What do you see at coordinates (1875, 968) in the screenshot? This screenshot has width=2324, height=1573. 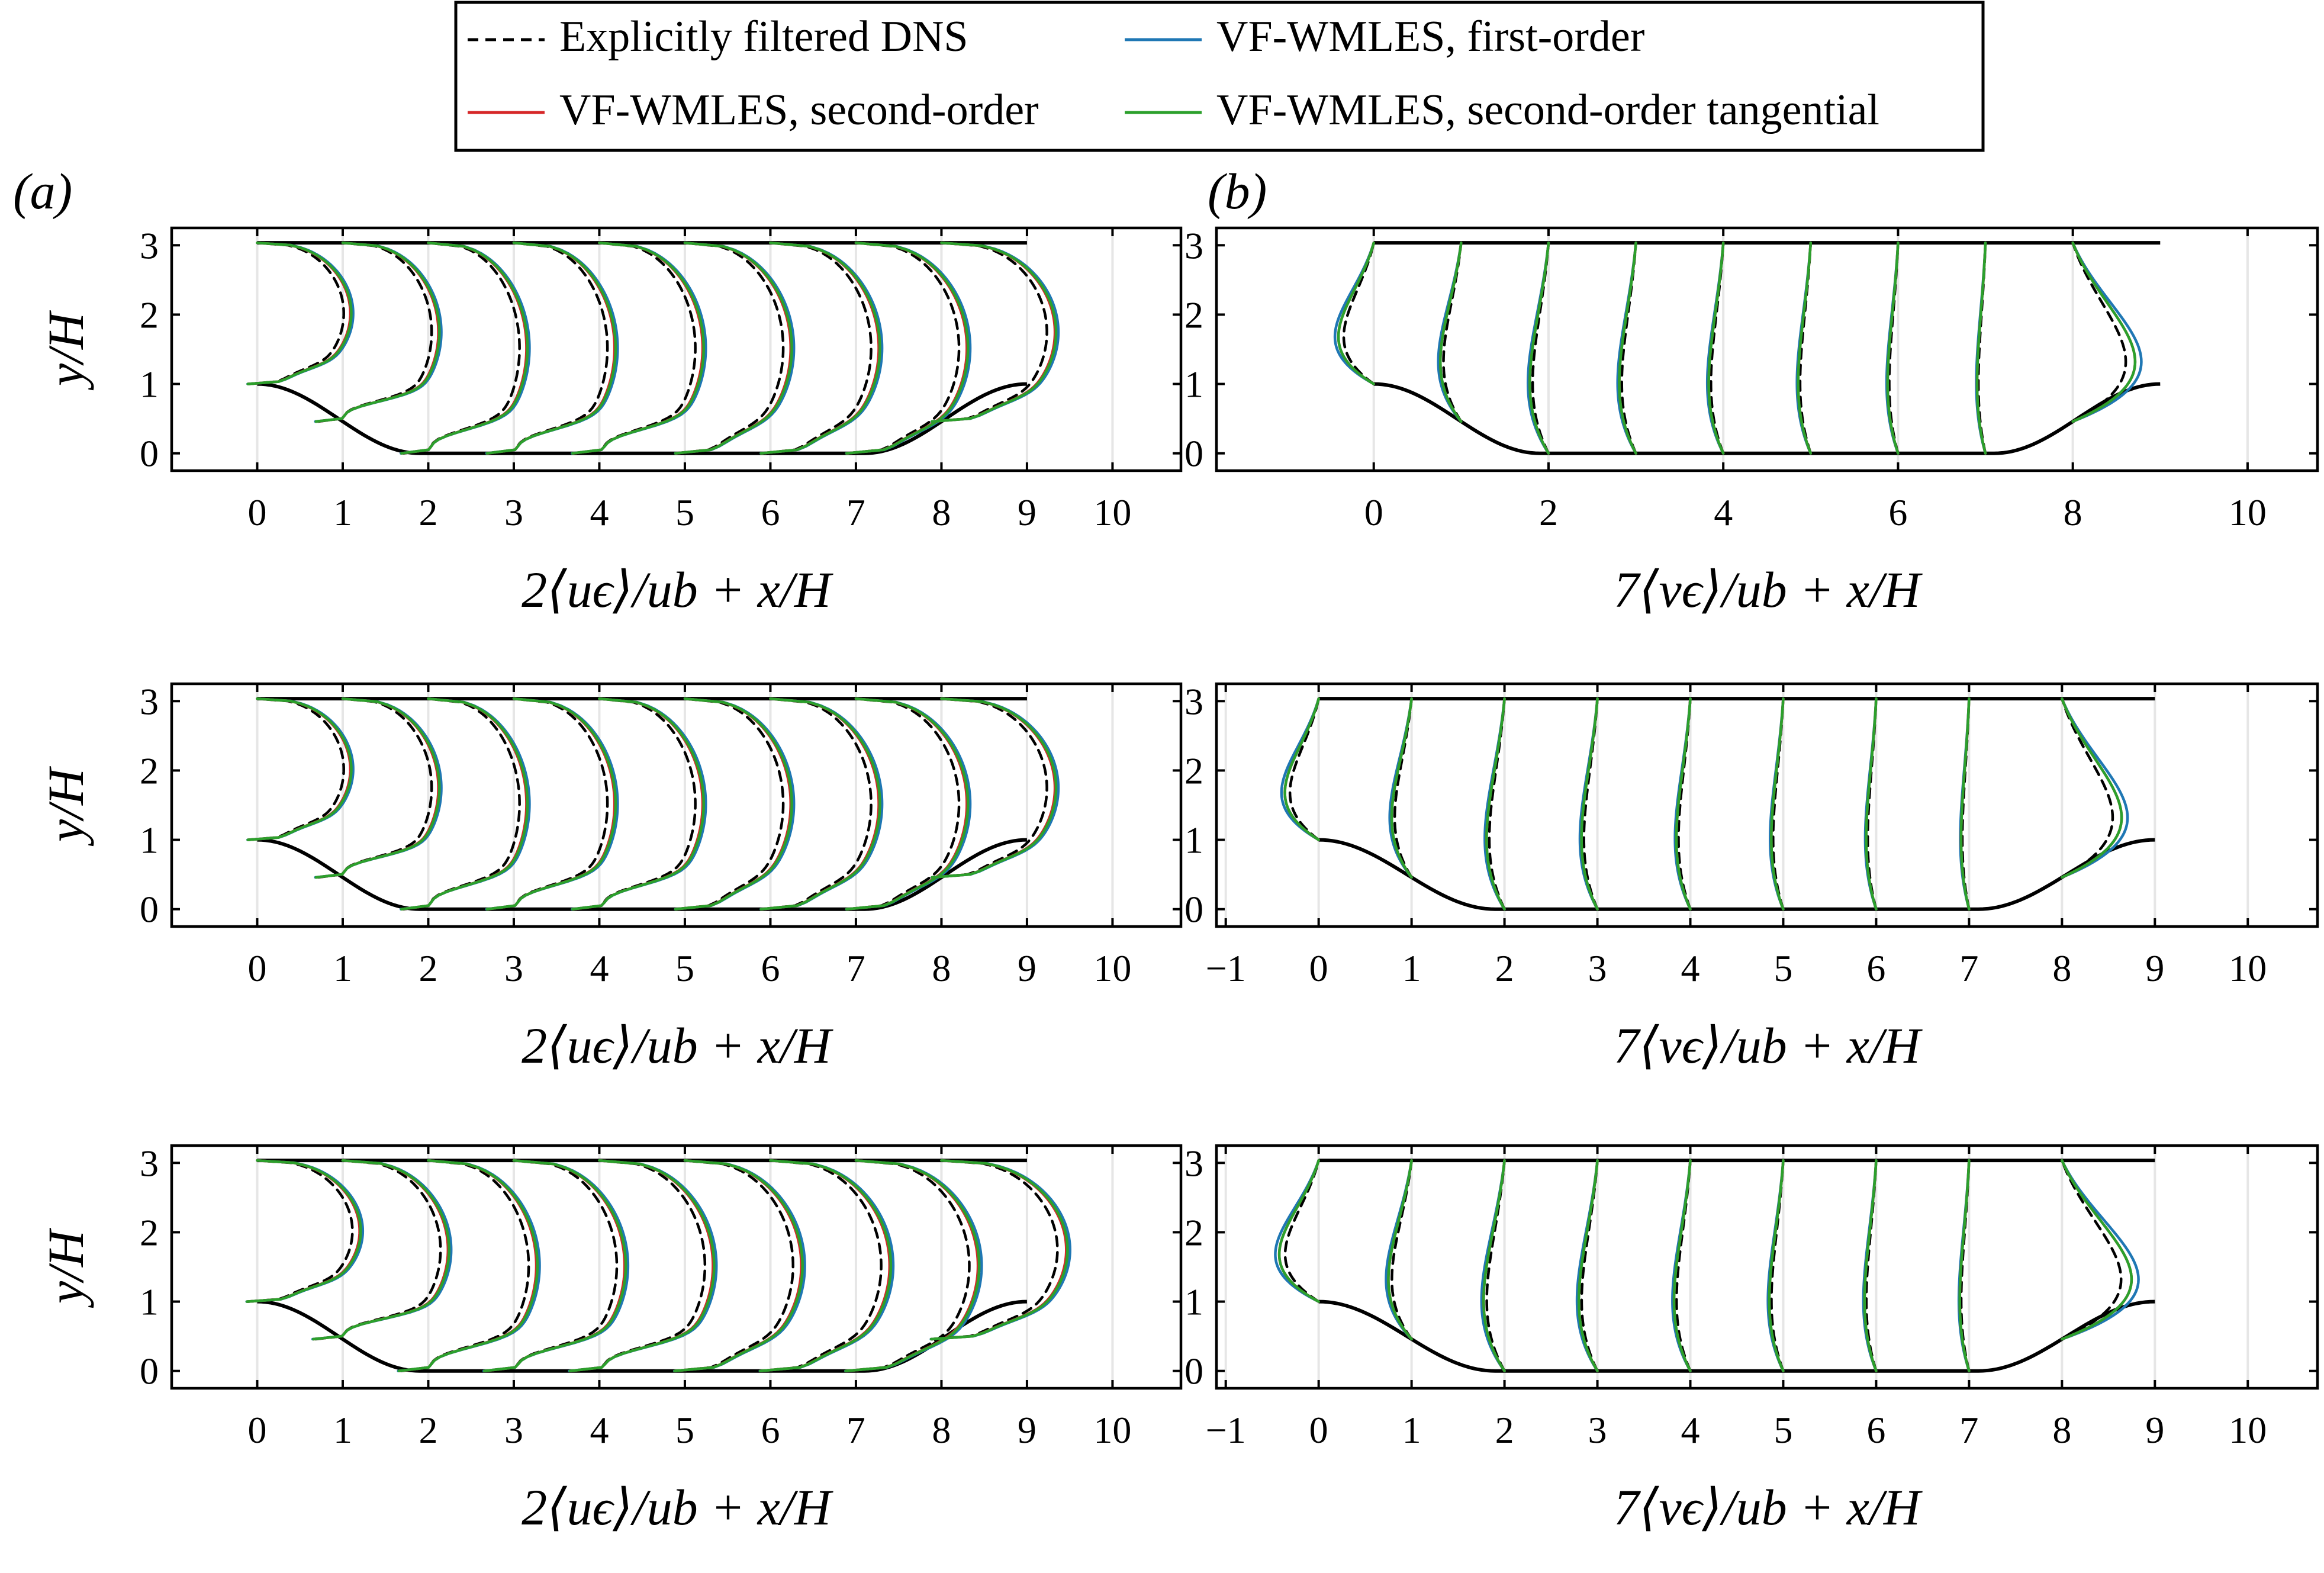 I see `x-tick-label-7: 6` at bounding box center [1875, 968].